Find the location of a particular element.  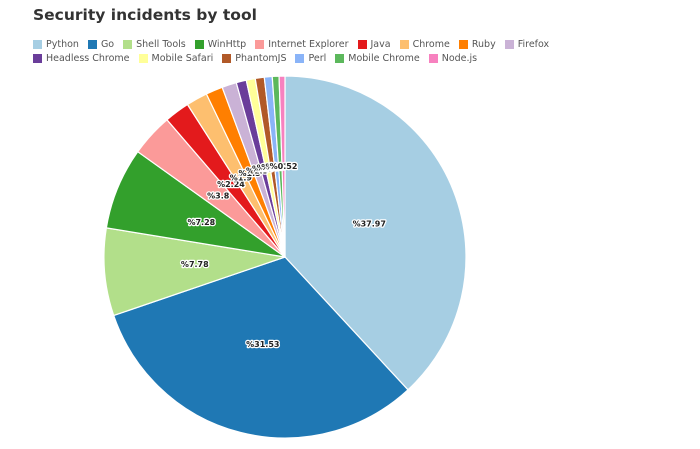

legend-item: Internet Explorer is located at coordinates (302, 44).